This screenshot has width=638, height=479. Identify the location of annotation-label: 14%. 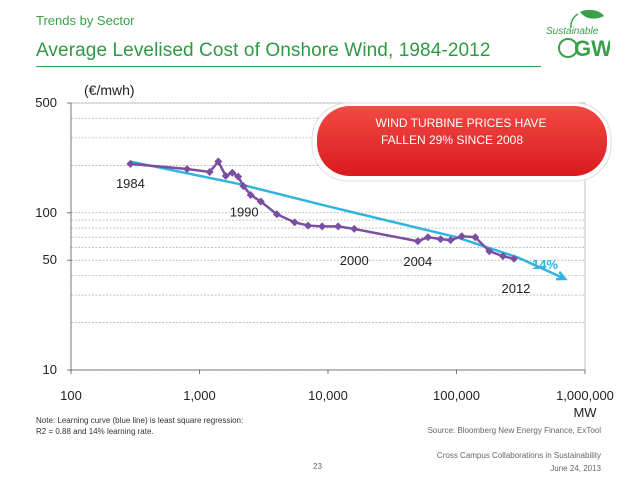
(545, 264).